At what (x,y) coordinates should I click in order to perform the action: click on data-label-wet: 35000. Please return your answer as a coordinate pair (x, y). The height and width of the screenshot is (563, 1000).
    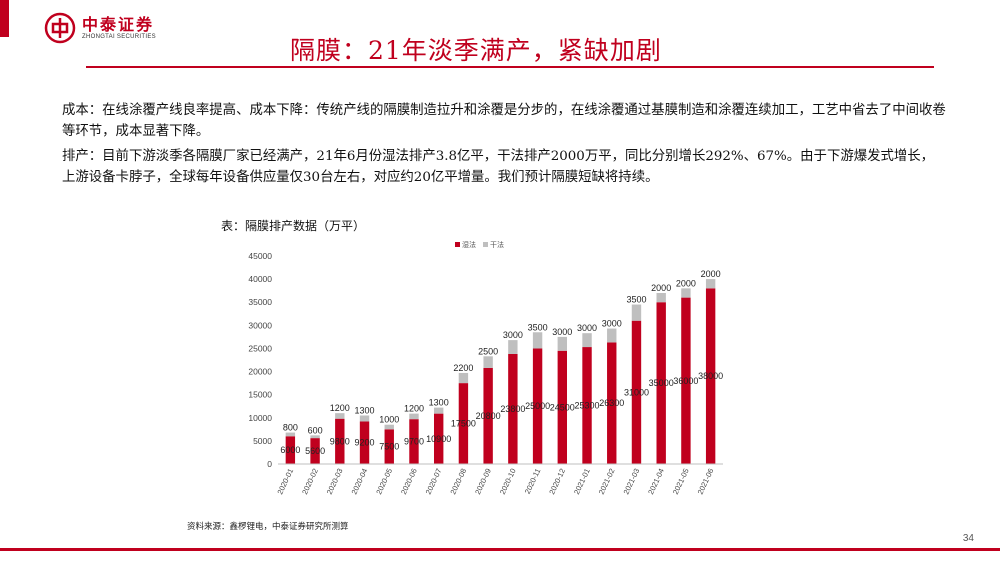
    Looking at the image, I should click on (661, 383).